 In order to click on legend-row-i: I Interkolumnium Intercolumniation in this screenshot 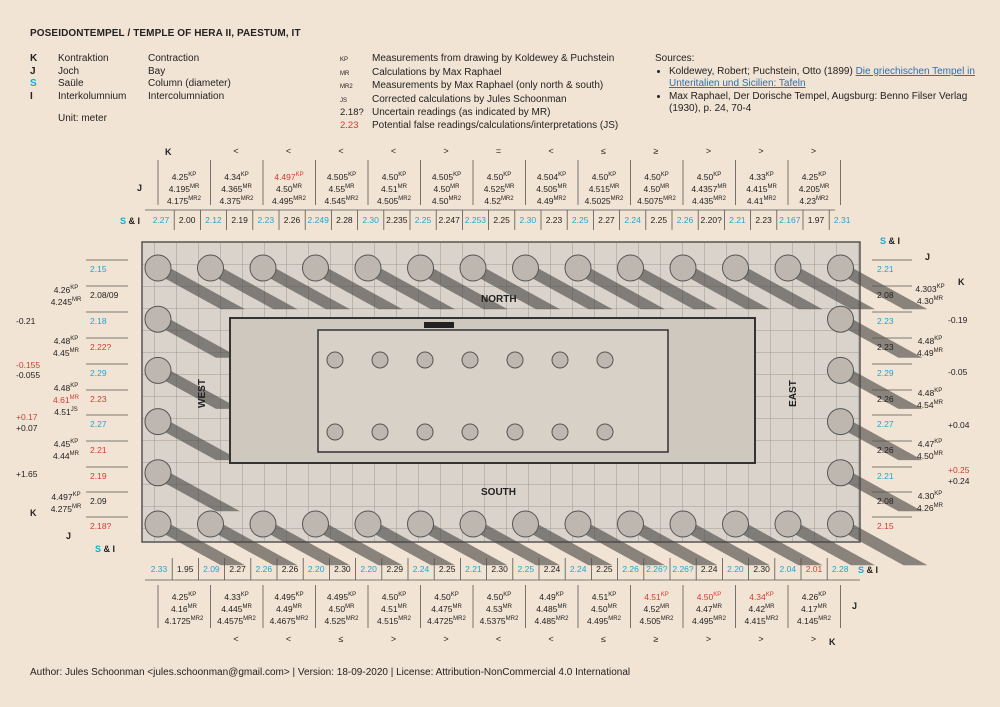, I will do `click(127, 96)`.